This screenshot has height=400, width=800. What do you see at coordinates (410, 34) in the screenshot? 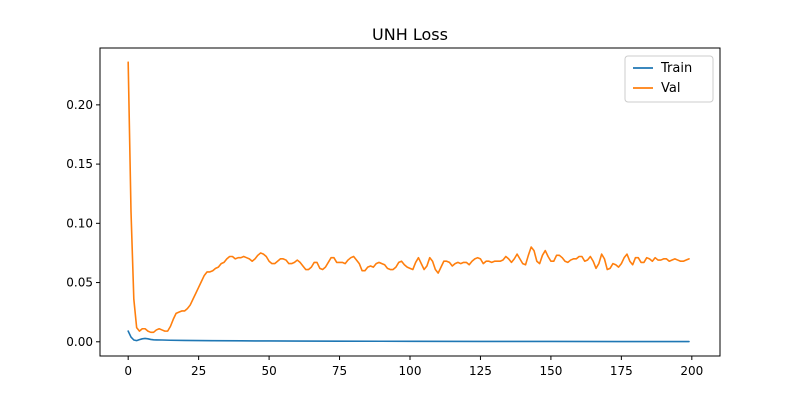
I see `chart-title: UNH Loss` at bounding box center [410, 34].